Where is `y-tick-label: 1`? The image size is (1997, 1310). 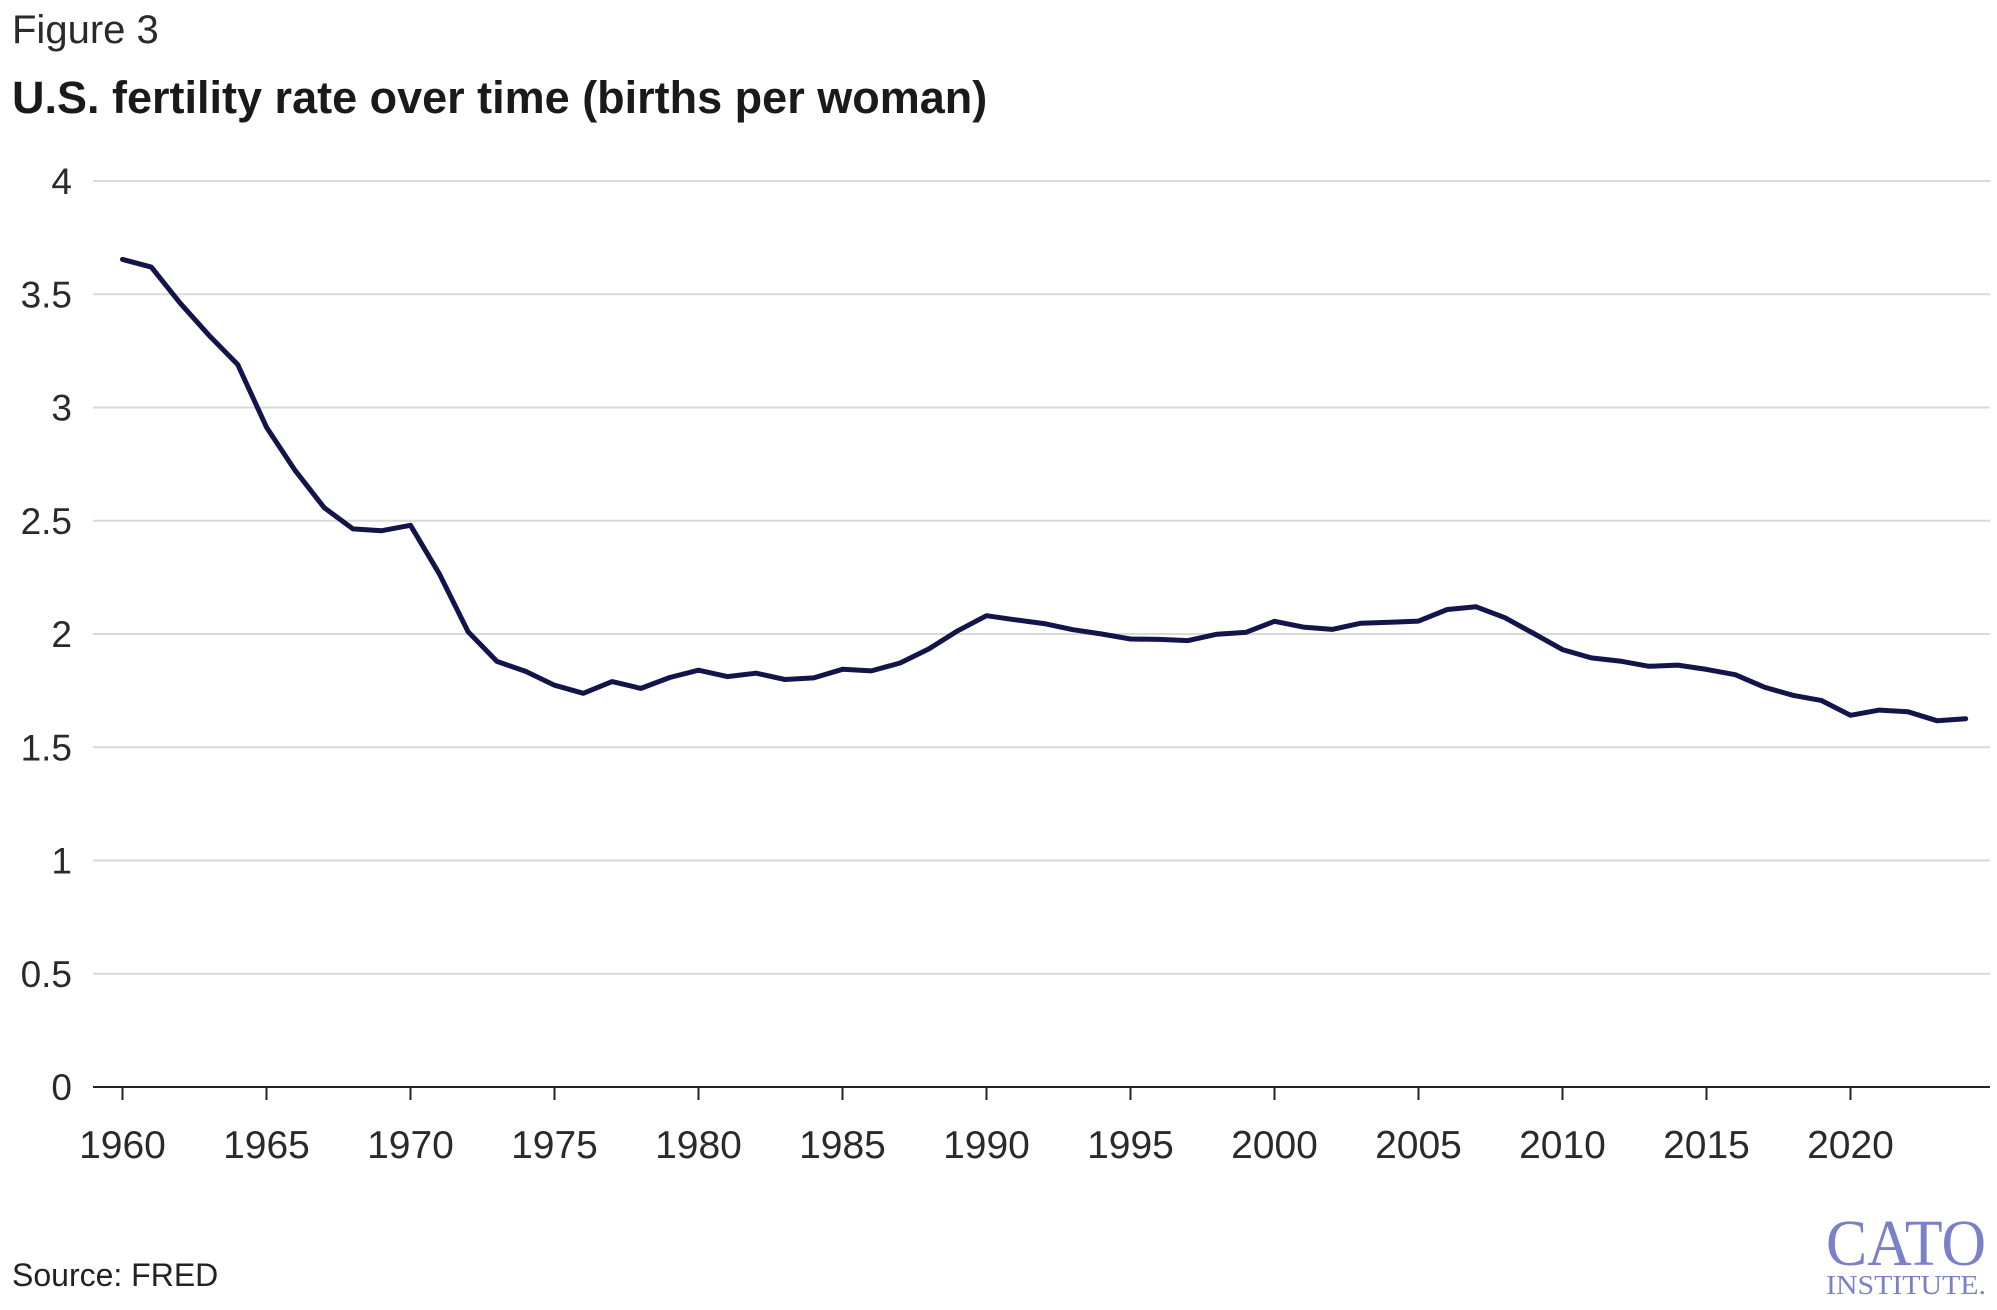
y-tick-label: 1 is located at coordinates (61, 861).